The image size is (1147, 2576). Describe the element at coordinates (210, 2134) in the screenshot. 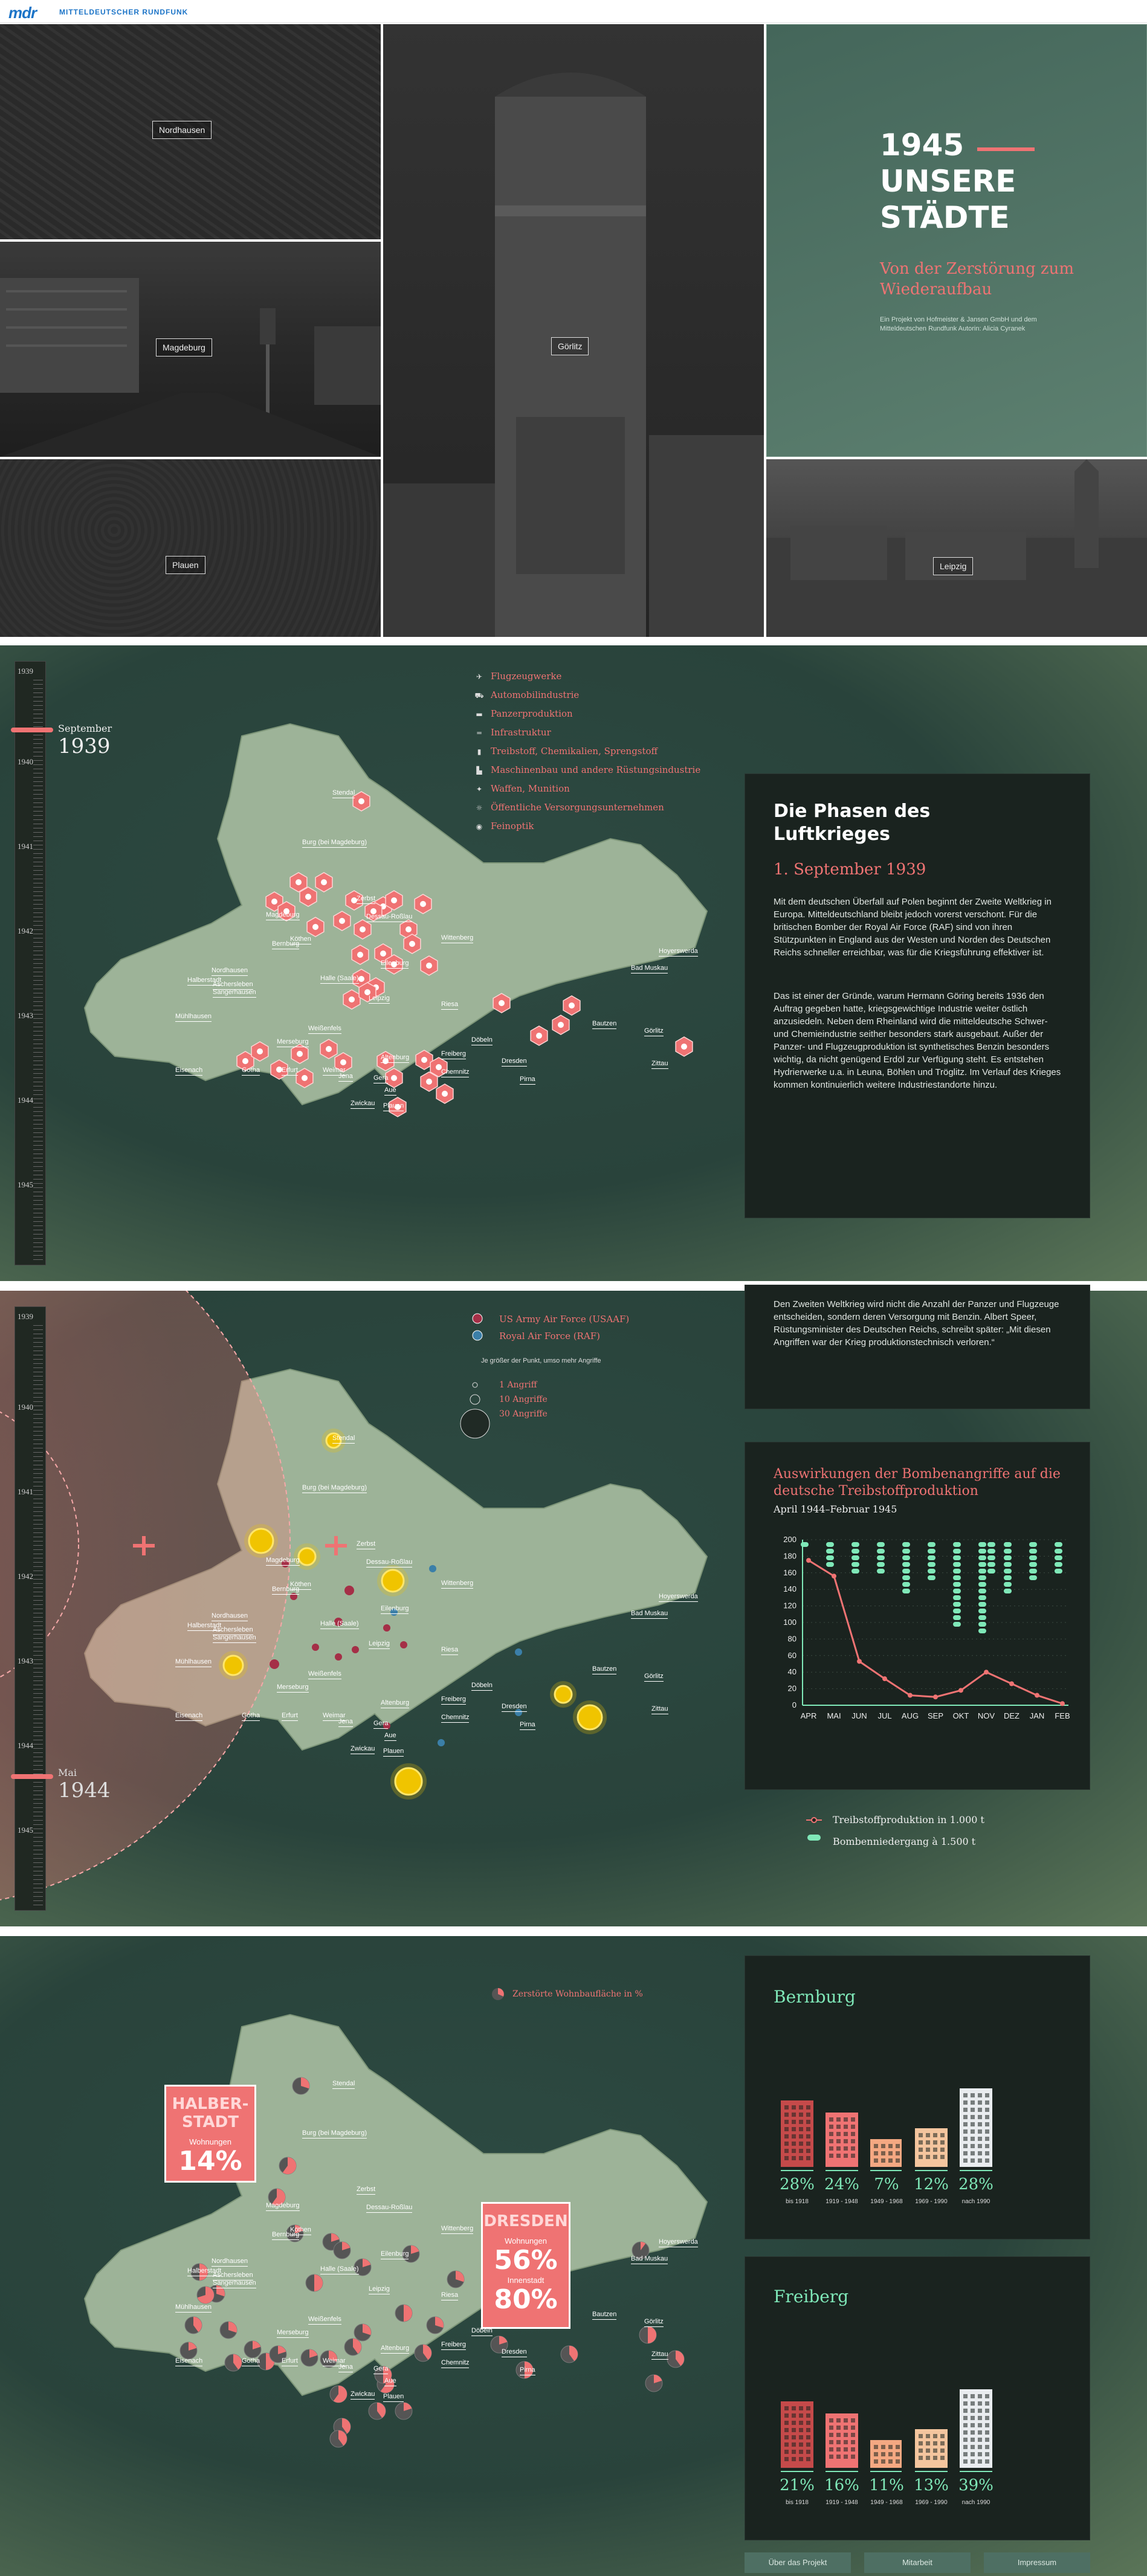

I see `callout-halberstadt: HALBER-STADT Wohnungen 14%` at that location.